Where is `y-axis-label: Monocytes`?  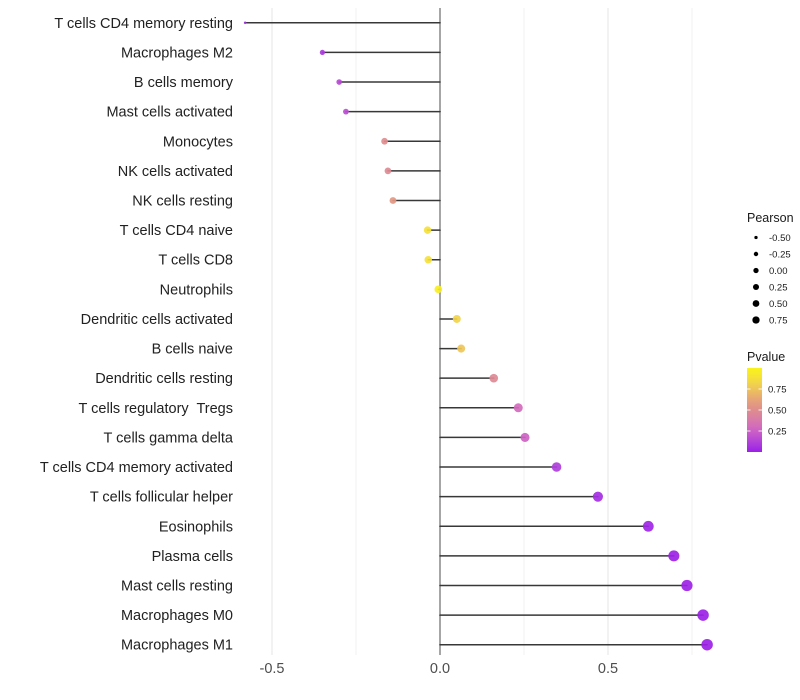 y-axis-label: Monocytes is located at coordinates (198, 142).